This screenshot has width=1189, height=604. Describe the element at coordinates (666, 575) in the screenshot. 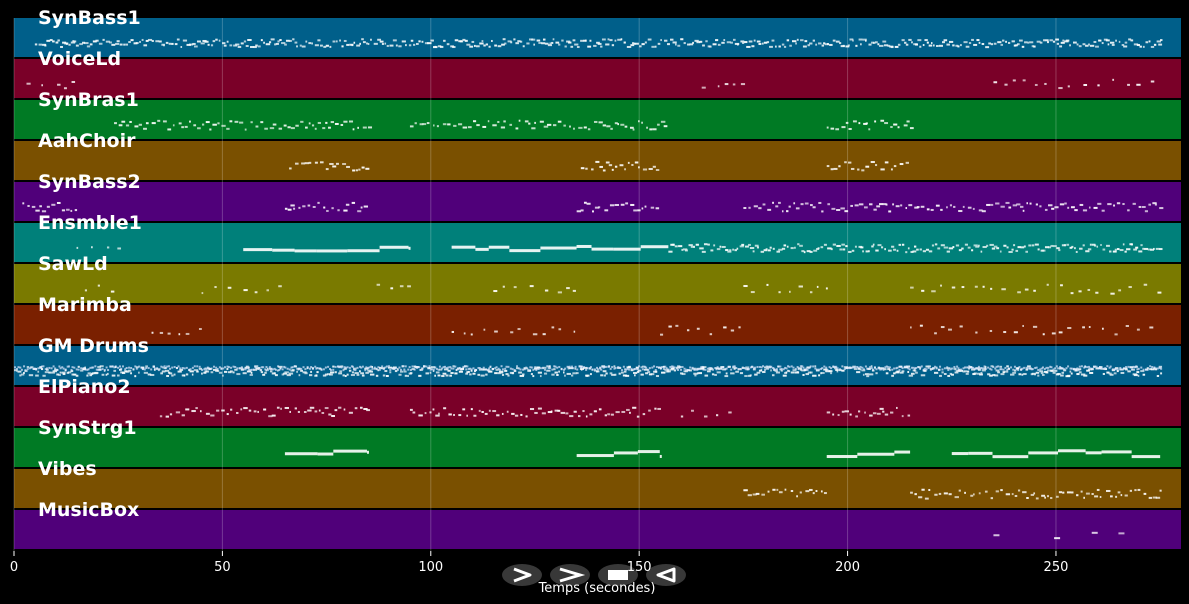

I see `rewind-button` at that location.